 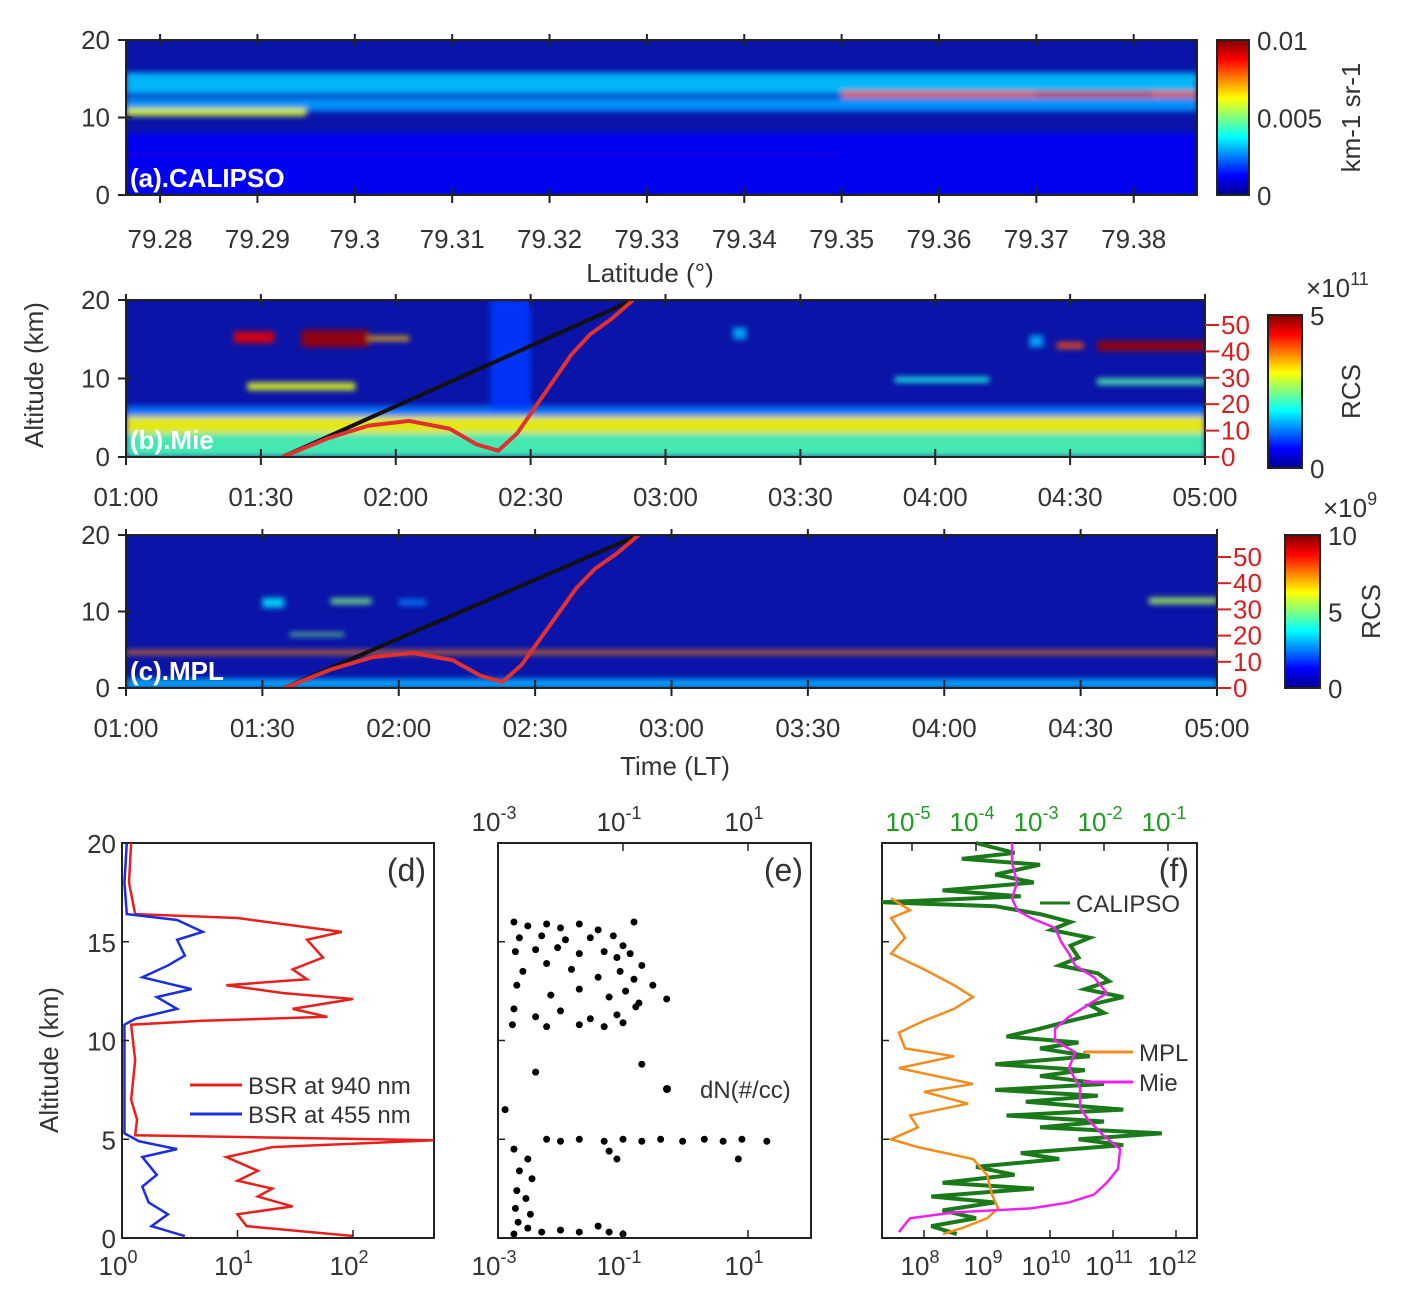 What do you see at coordinates (177, 671) in the screenshot?
I see `panel-title: (c).MPL` at bounding box center [177, 671].